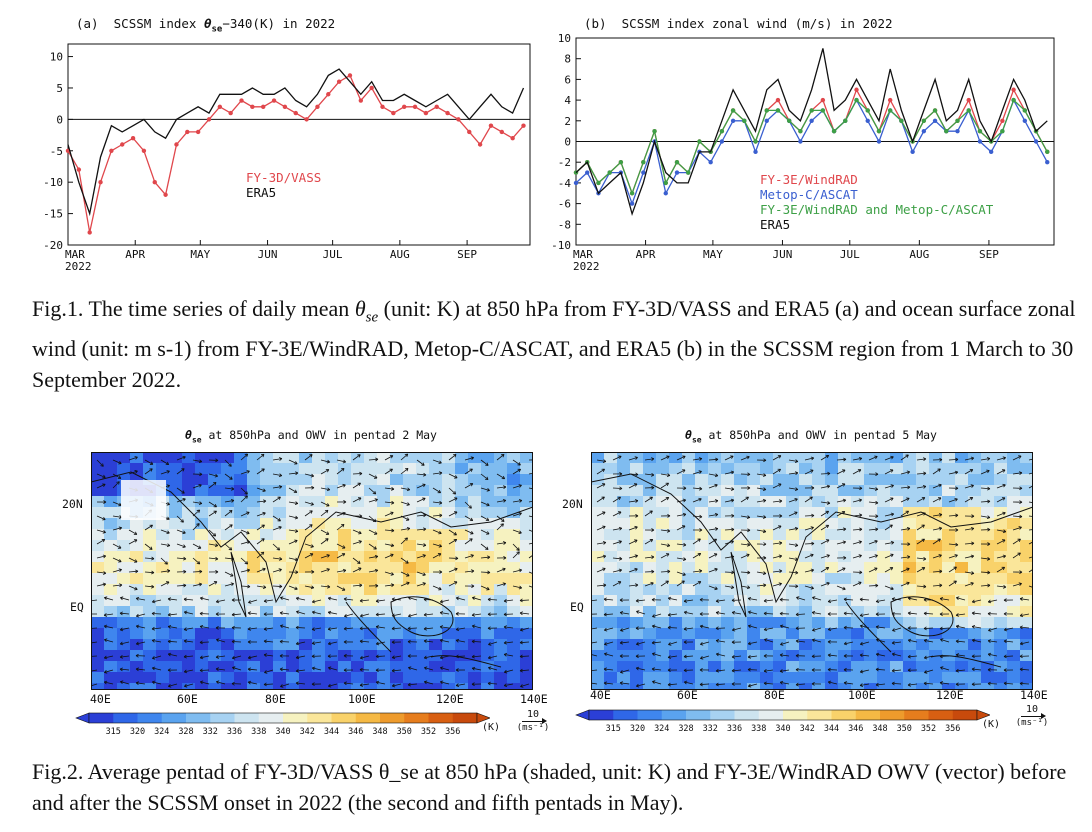 The height and width of the screenshot is (832, 1092). Describe the element at coordinates (812, 571) in the screenshot. I see `map-2-frame` at that location.